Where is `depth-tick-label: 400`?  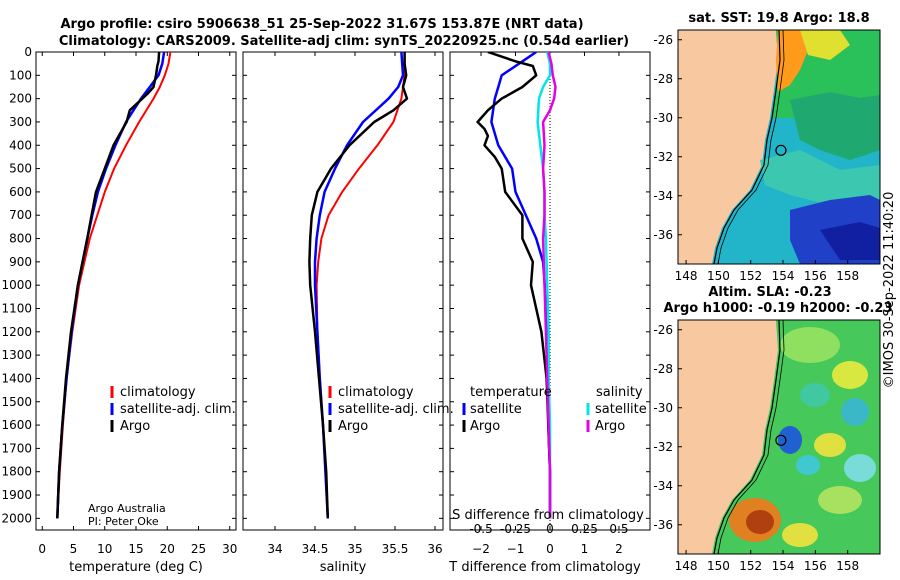
depth-tick-label: 400 is located at coordinates (20, 145).